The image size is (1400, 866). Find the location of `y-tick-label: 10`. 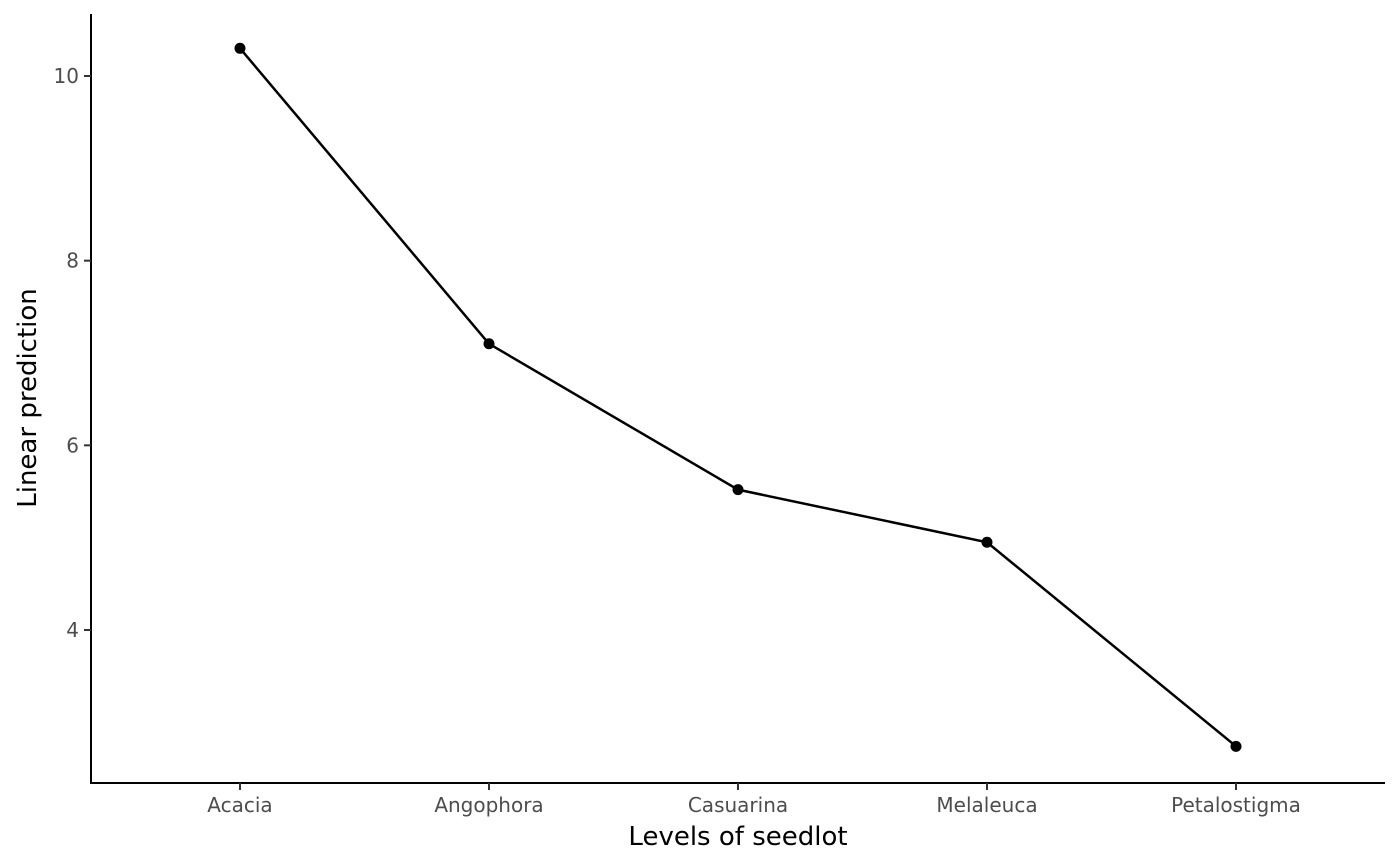

y-tick-label: 10 is located at coordinates (66, 76).